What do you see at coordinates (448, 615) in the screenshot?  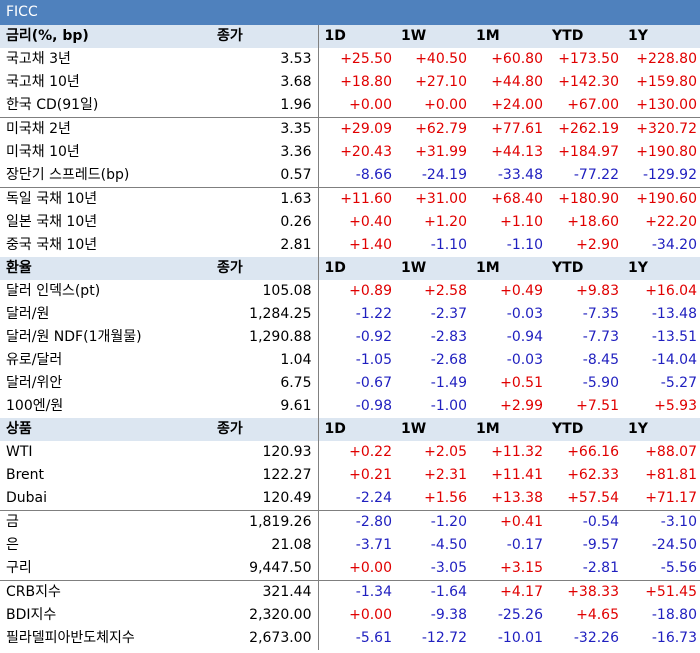 I see `row-change-value: -9.38` at bounding box center [448, 615].